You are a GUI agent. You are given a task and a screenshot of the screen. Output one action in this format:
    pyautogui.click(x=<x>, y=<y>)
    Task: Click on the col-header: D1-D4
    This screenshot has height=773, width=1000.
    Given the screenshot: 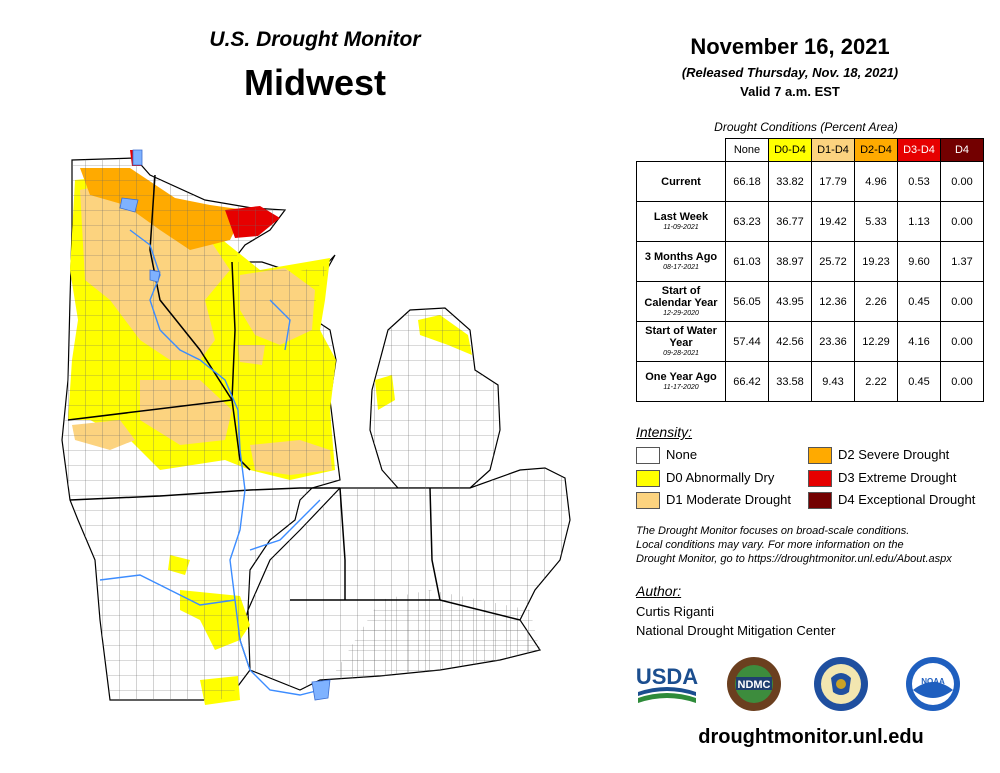 What is the action you would take?
    pyautogui.click(x=833, y=150)
    